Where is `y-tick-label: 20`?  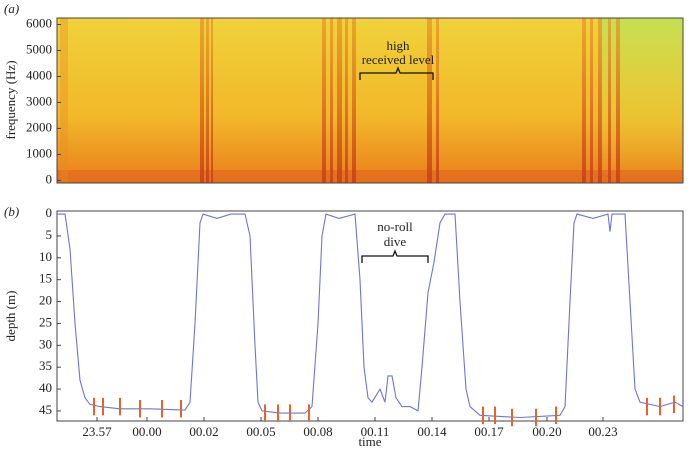 y-tick-label: 20 is located at coordinates (45, 300).